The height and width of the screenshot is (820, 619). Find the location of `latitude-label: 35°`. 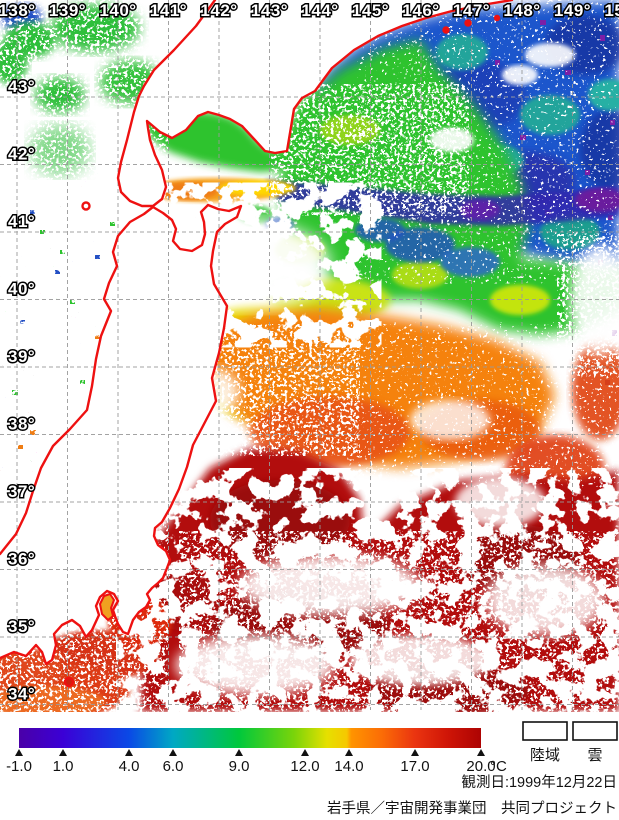

latitude-label: 35° is located at coordinates (21, 626).